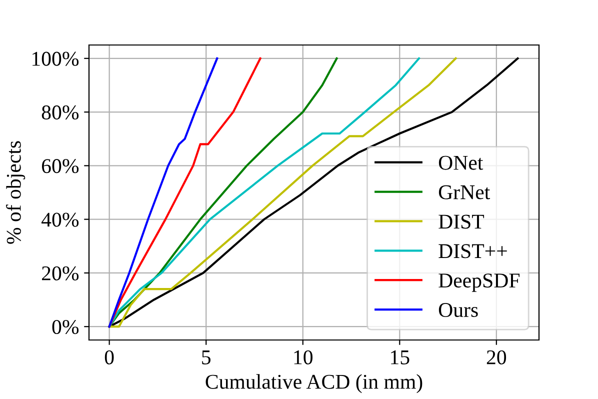 This screenshot has height=399, width=598. Describe the element at coordinates (479, 283) in the screenshot. I see `legend-label: DeepSDF` at that location.